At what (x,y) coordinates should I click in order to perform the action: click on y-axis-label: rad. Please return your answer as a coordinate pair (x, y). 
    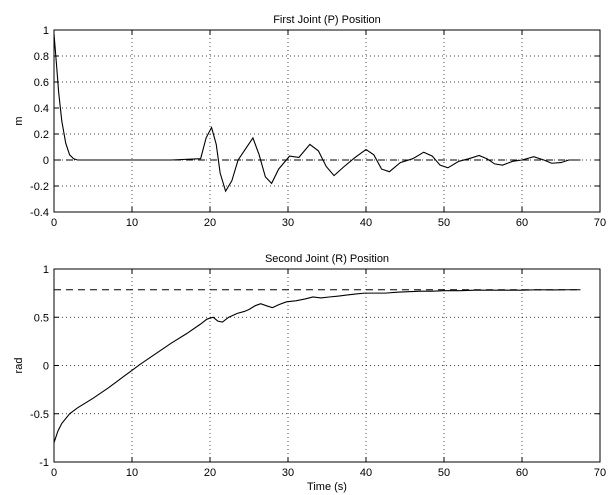
    Looking at the image, I should click on (19, 366).